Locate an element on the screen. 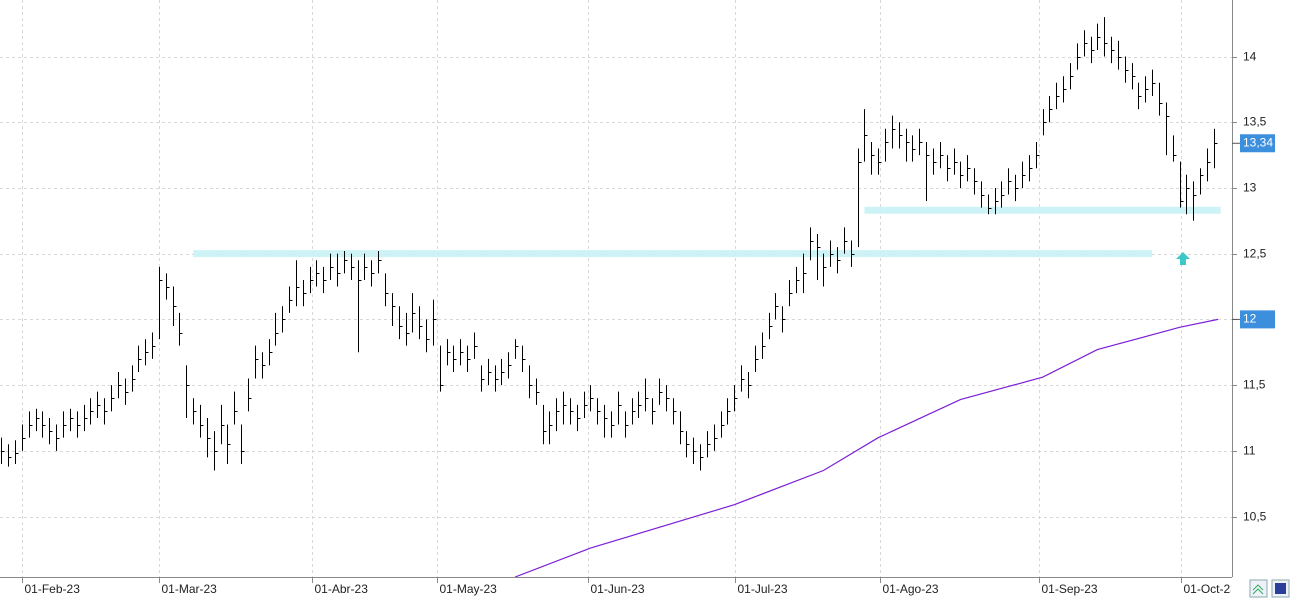 The width and height of the screenshot is (1296, 605). up-arrow-icon is located at coordinates (1183, 258).